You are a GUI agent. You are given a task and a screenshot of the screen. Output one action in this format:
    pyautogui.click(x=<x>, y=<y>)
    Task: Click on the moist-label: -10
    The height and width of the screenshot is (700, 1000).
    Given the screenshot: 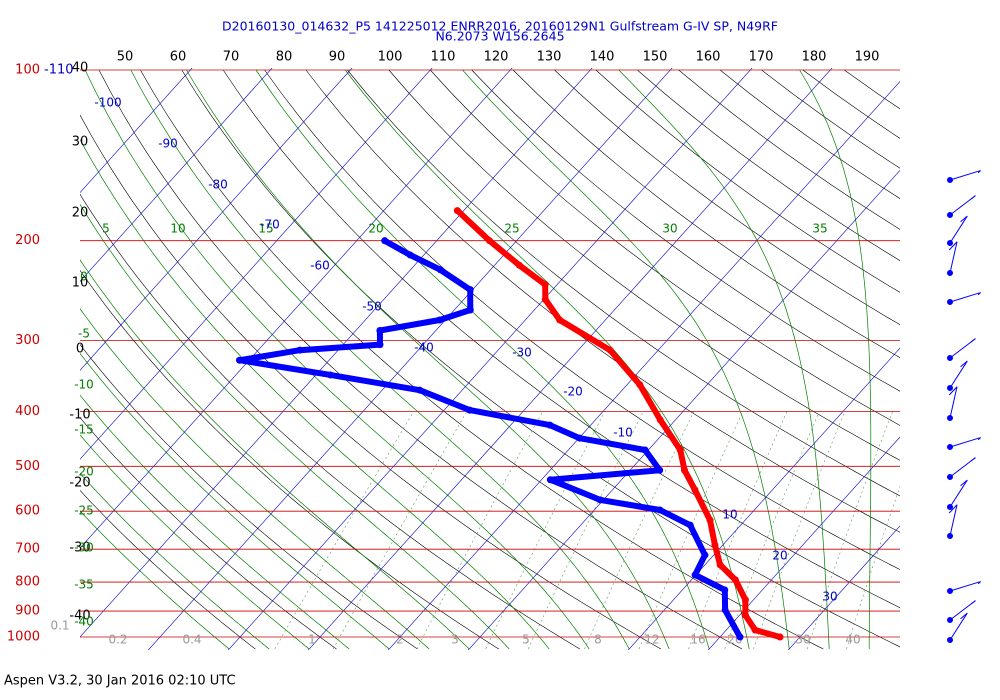 What is the action you would take?
    pyautogui.click(x=84, y=385)
    